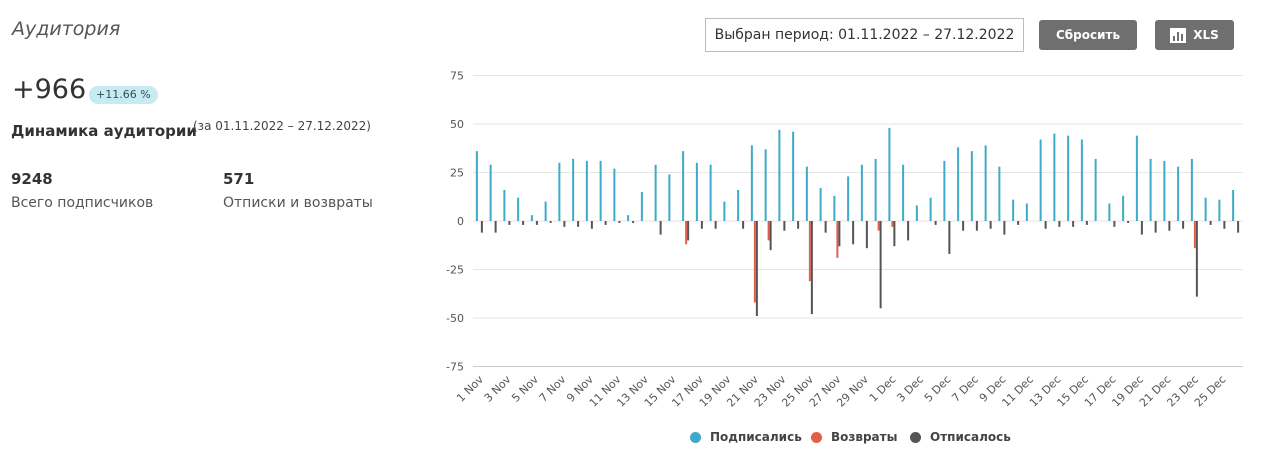  I want to click on period-selector-label: Выбран период: 01.11.2022 – 27.12.2022, so click(864, 35).